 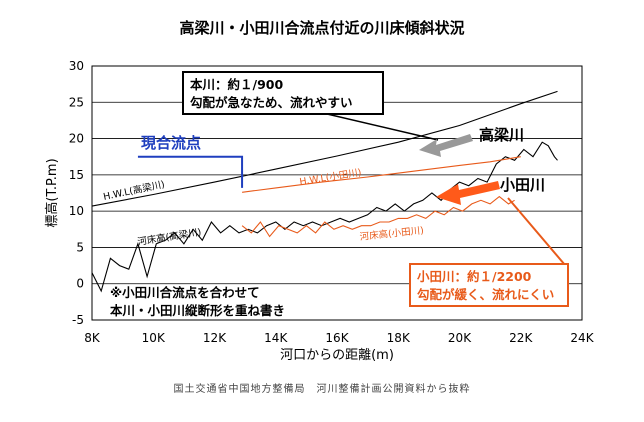 What do you see at coordinates (489, 285) in the screenshot?
I see `oda-callout-box` at bounding box center [489, 285].